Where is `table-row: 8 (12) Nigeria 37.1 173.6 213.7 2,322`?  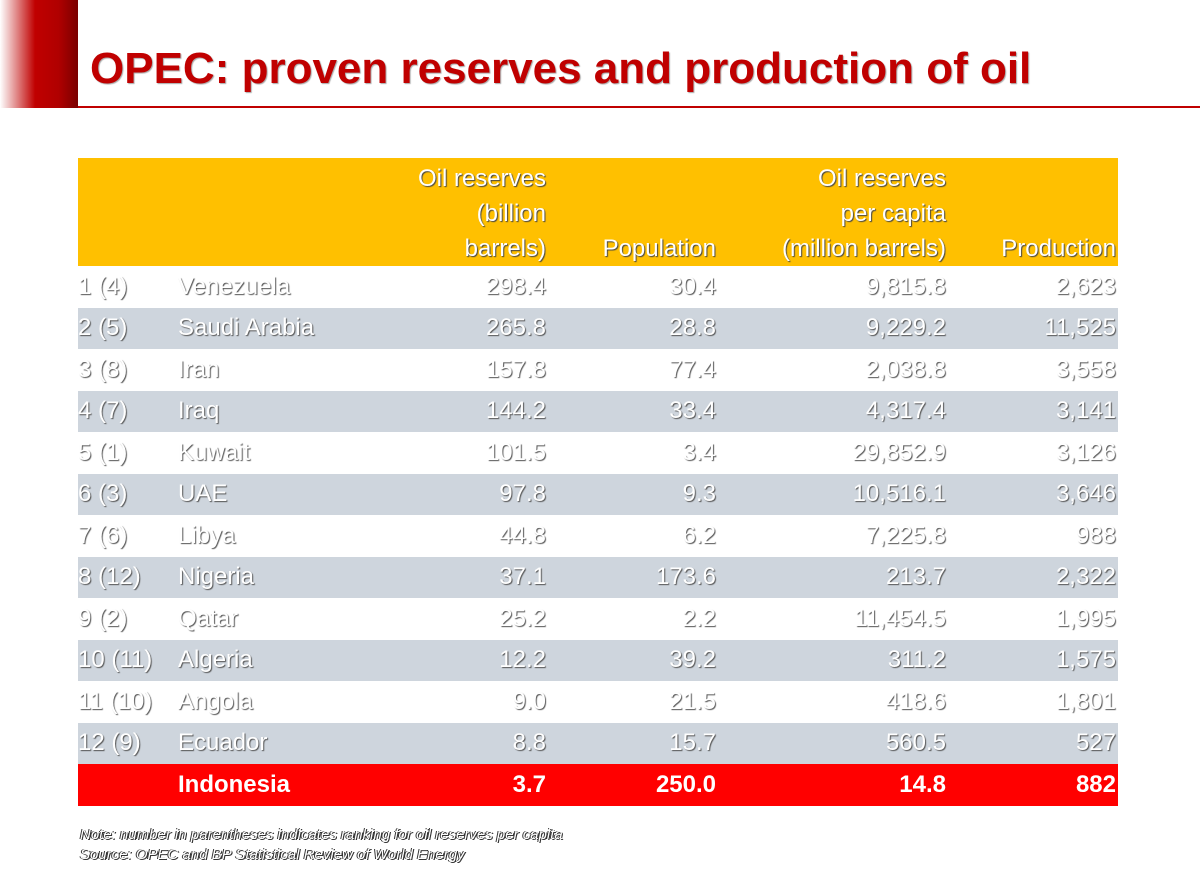
table-row: 8 (12) Nigeria 37.1 173.6 213.7 2,322 is located at coordinates (598, 577).